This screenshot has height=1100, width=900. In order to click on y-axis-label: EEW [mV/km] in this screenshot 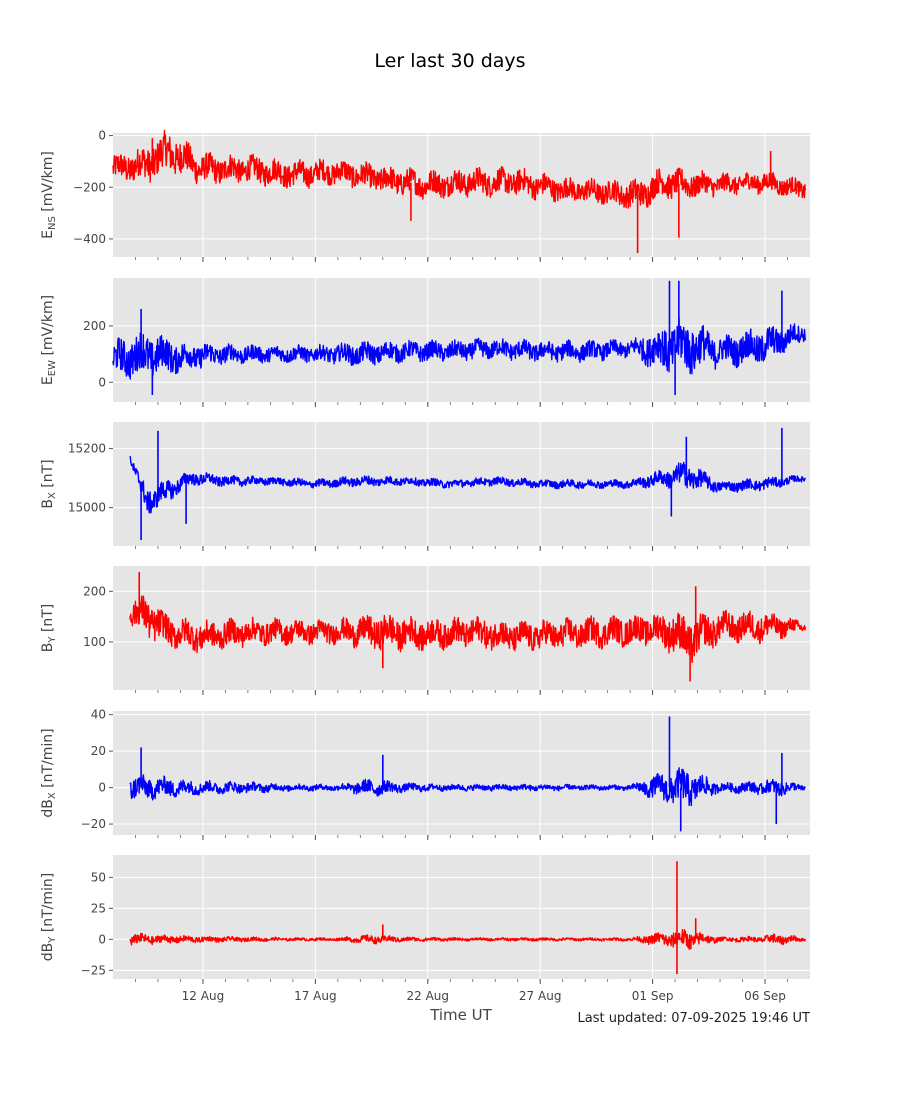, I will do `click(49, 340)`.